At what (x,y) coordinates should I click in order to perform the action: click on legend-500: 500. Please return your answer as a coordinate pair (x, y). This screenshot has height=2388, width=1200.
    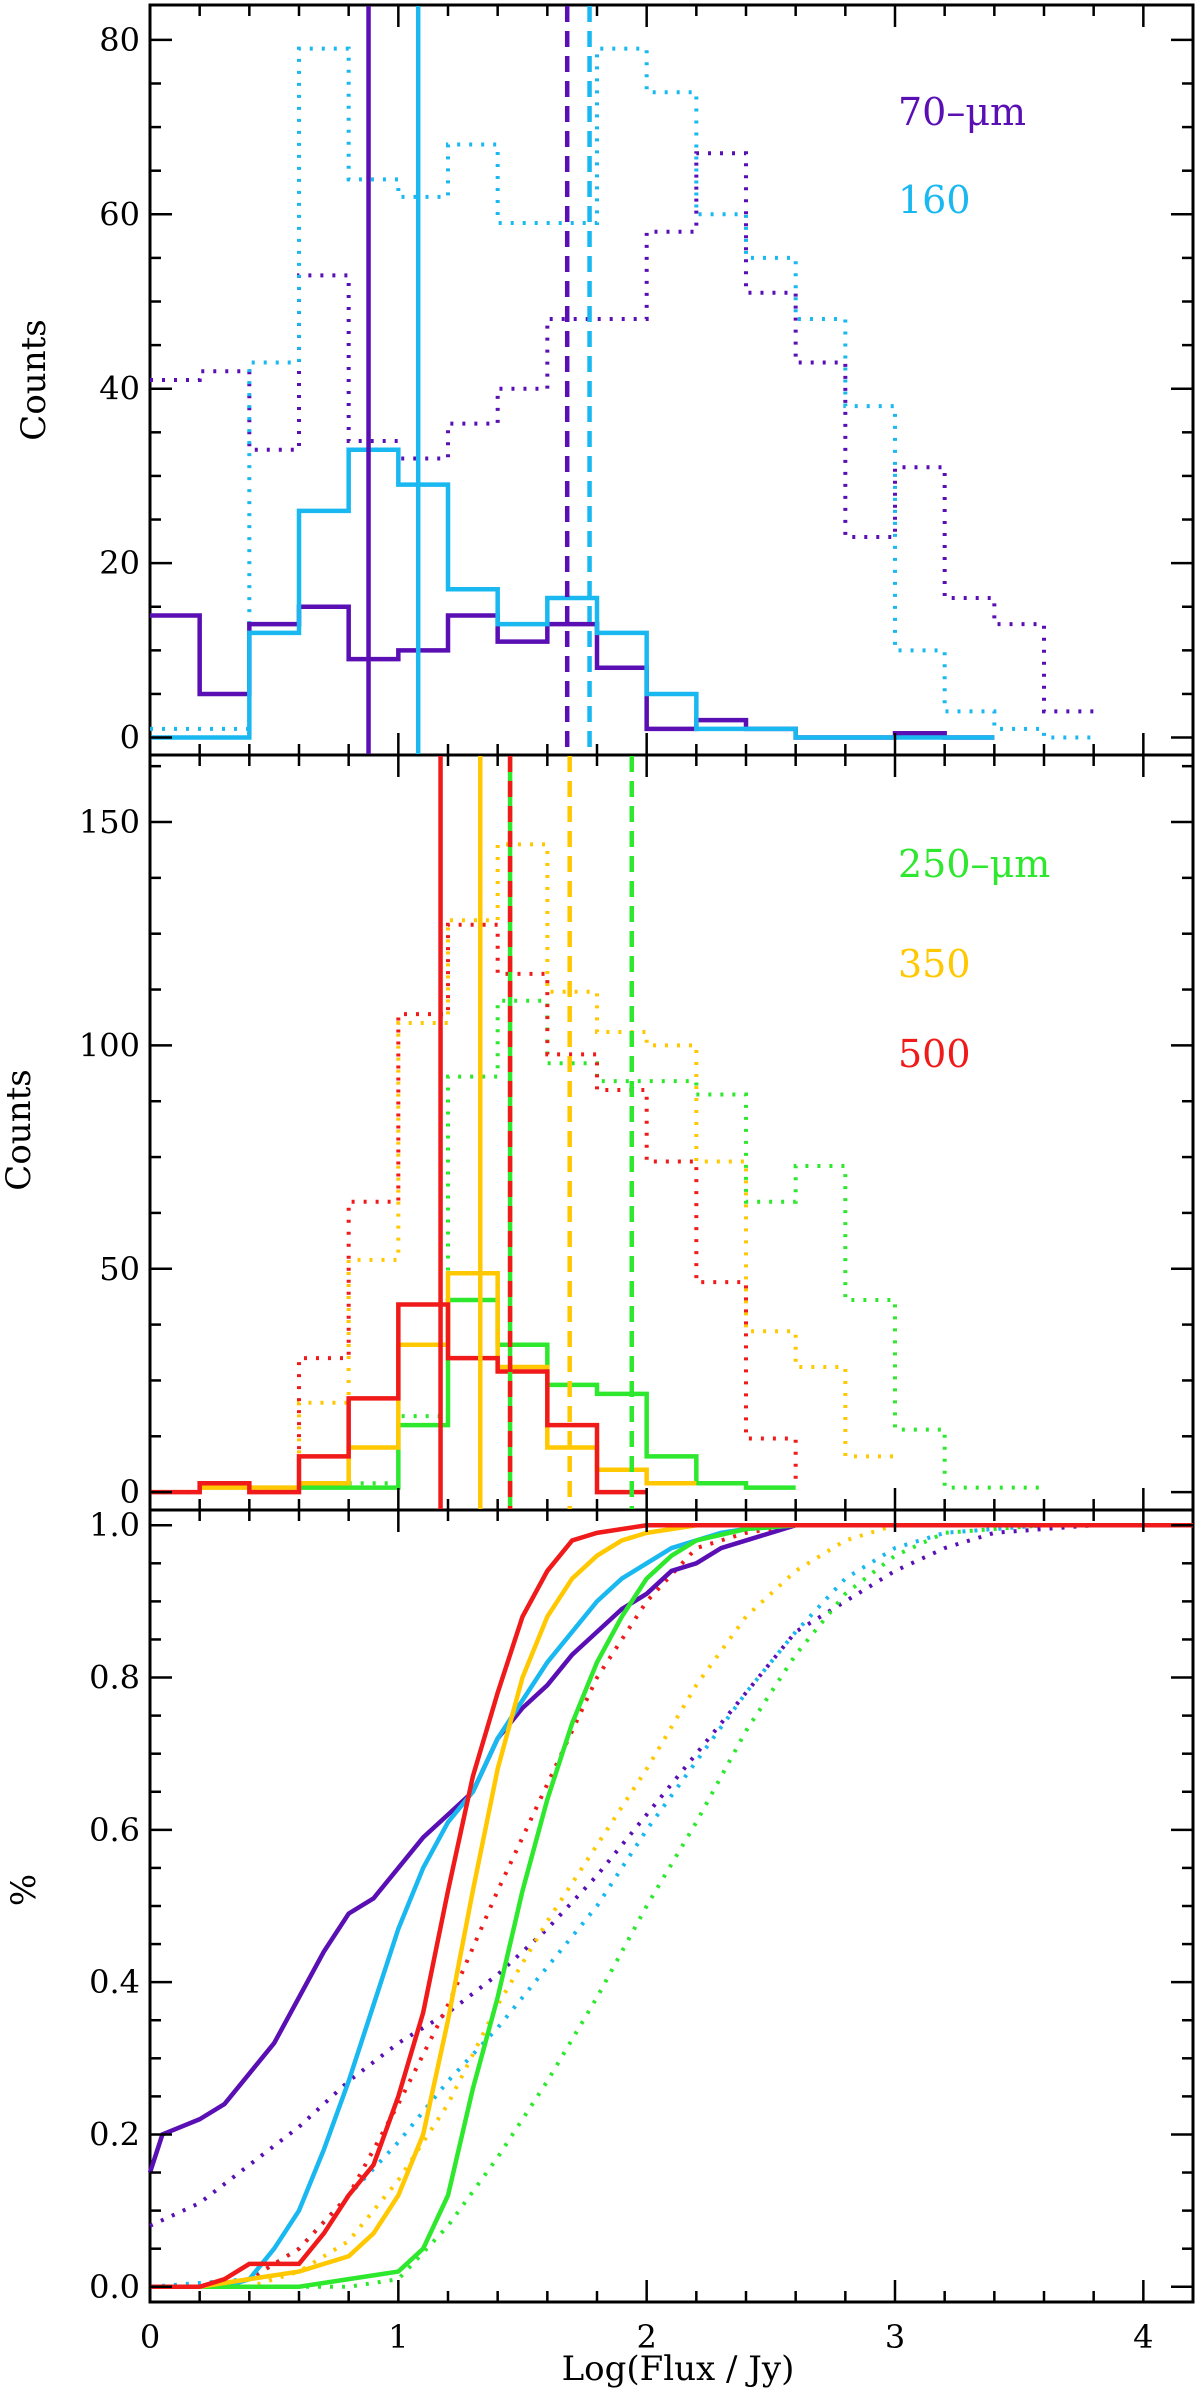
    Looking at the image, I should click on (934, 1054).